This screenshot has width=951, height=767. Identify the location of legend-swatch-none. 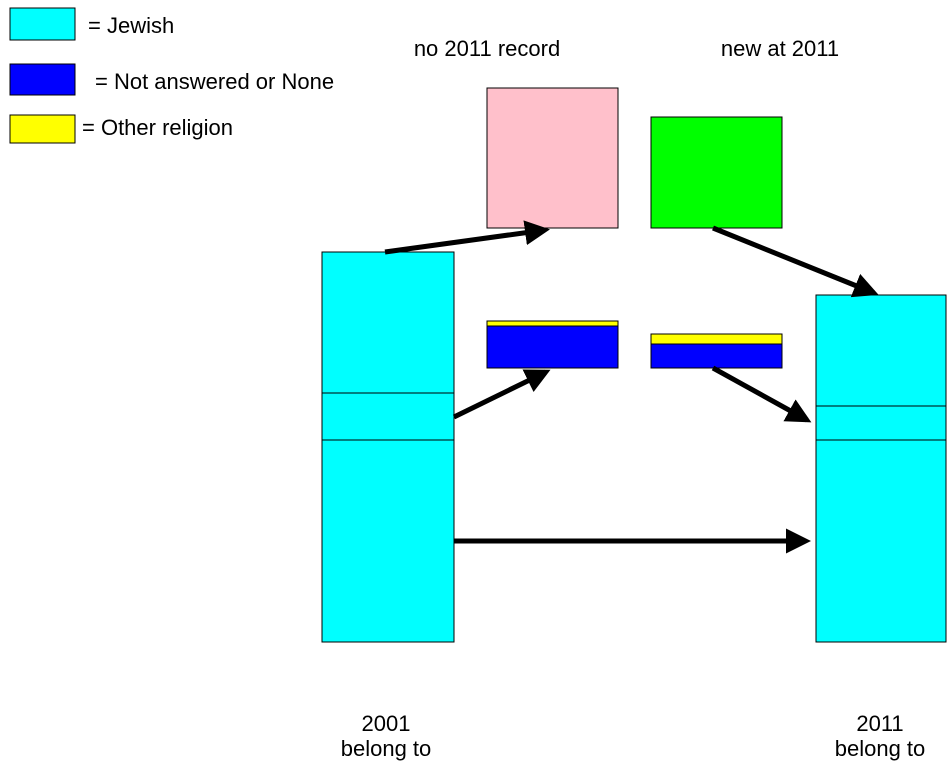
(42, 79).